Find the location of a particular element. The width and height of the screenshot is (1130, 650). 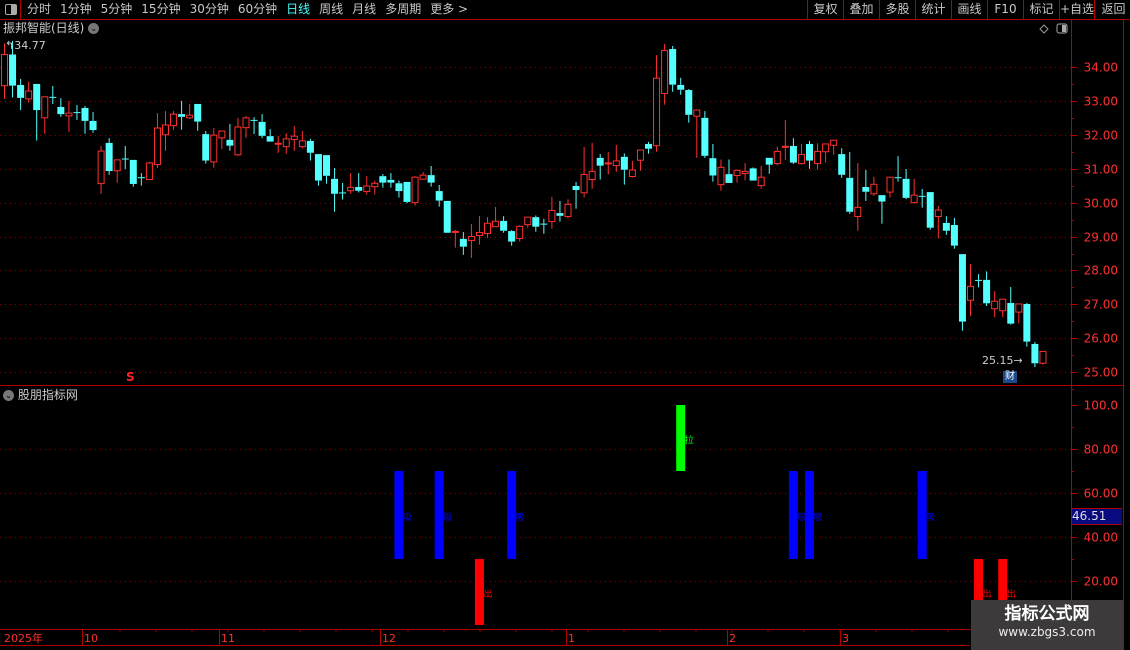

toolbar-button: F10 is located at coordinates (1005, 9).